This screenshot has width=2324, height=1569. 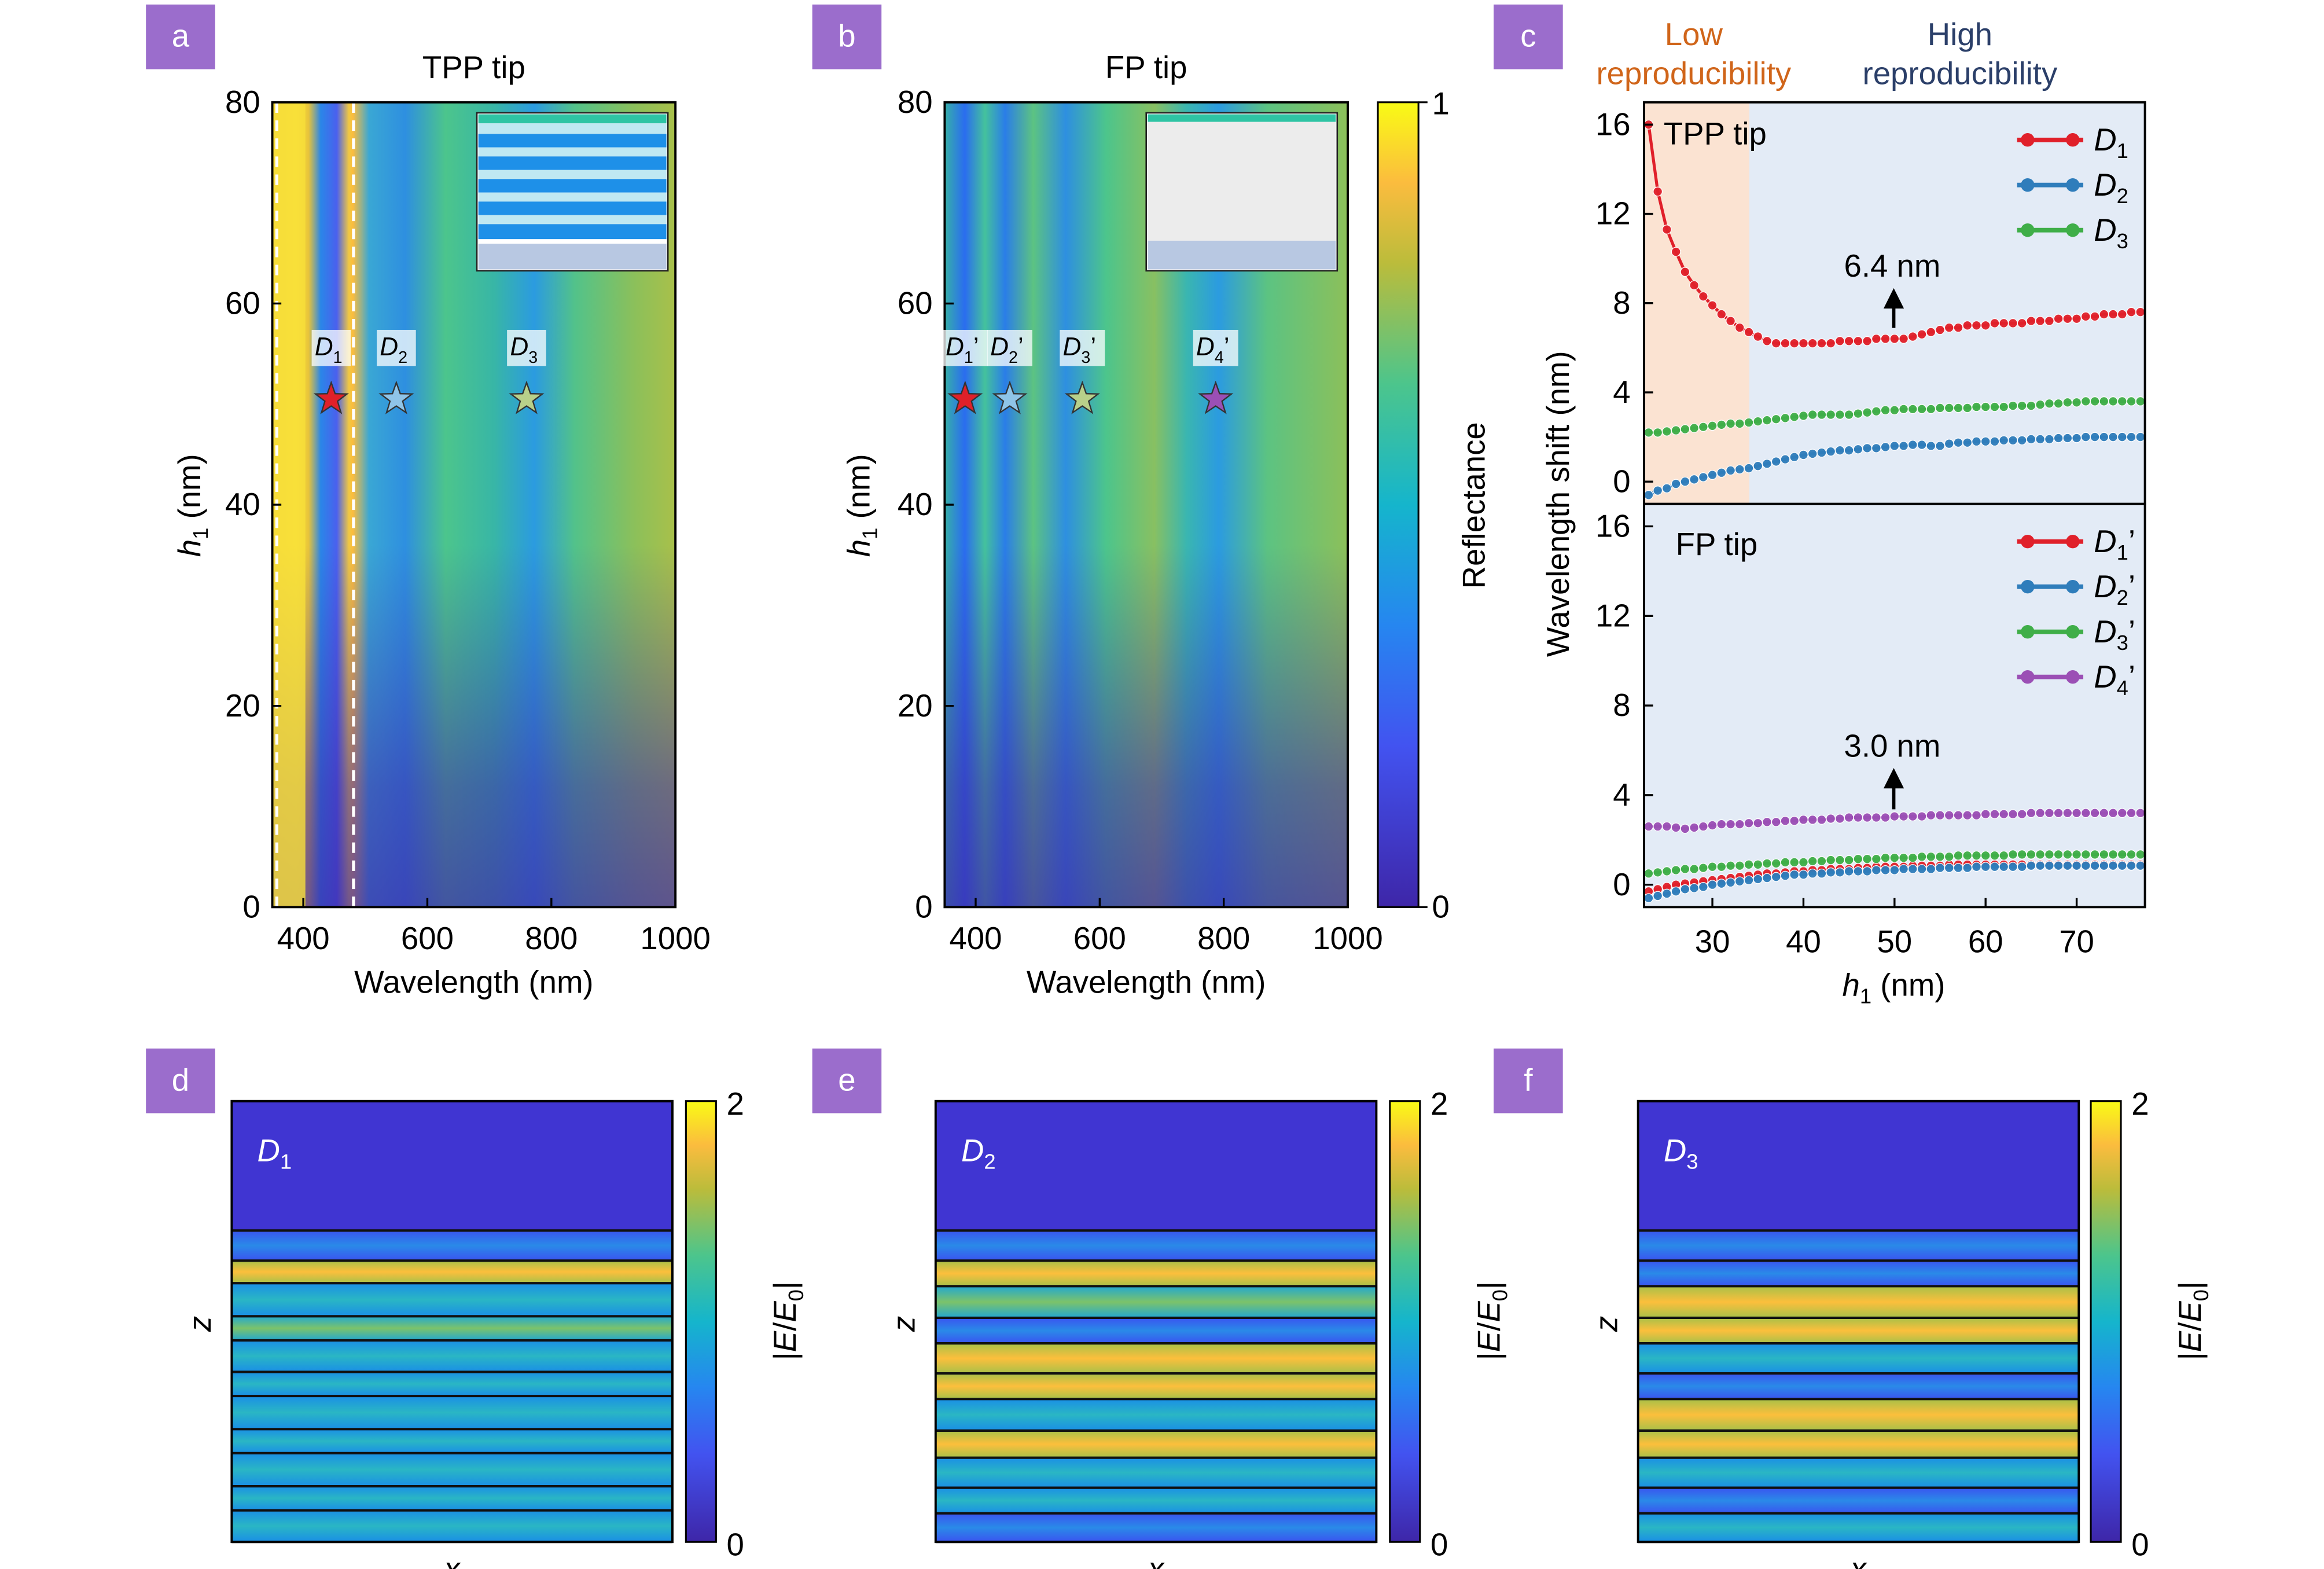 What do you see at coordinates (2122, 151) in the screenshot?
I see `panel-c-legend-label-sub: 1` at bounding box center [2122, 151].